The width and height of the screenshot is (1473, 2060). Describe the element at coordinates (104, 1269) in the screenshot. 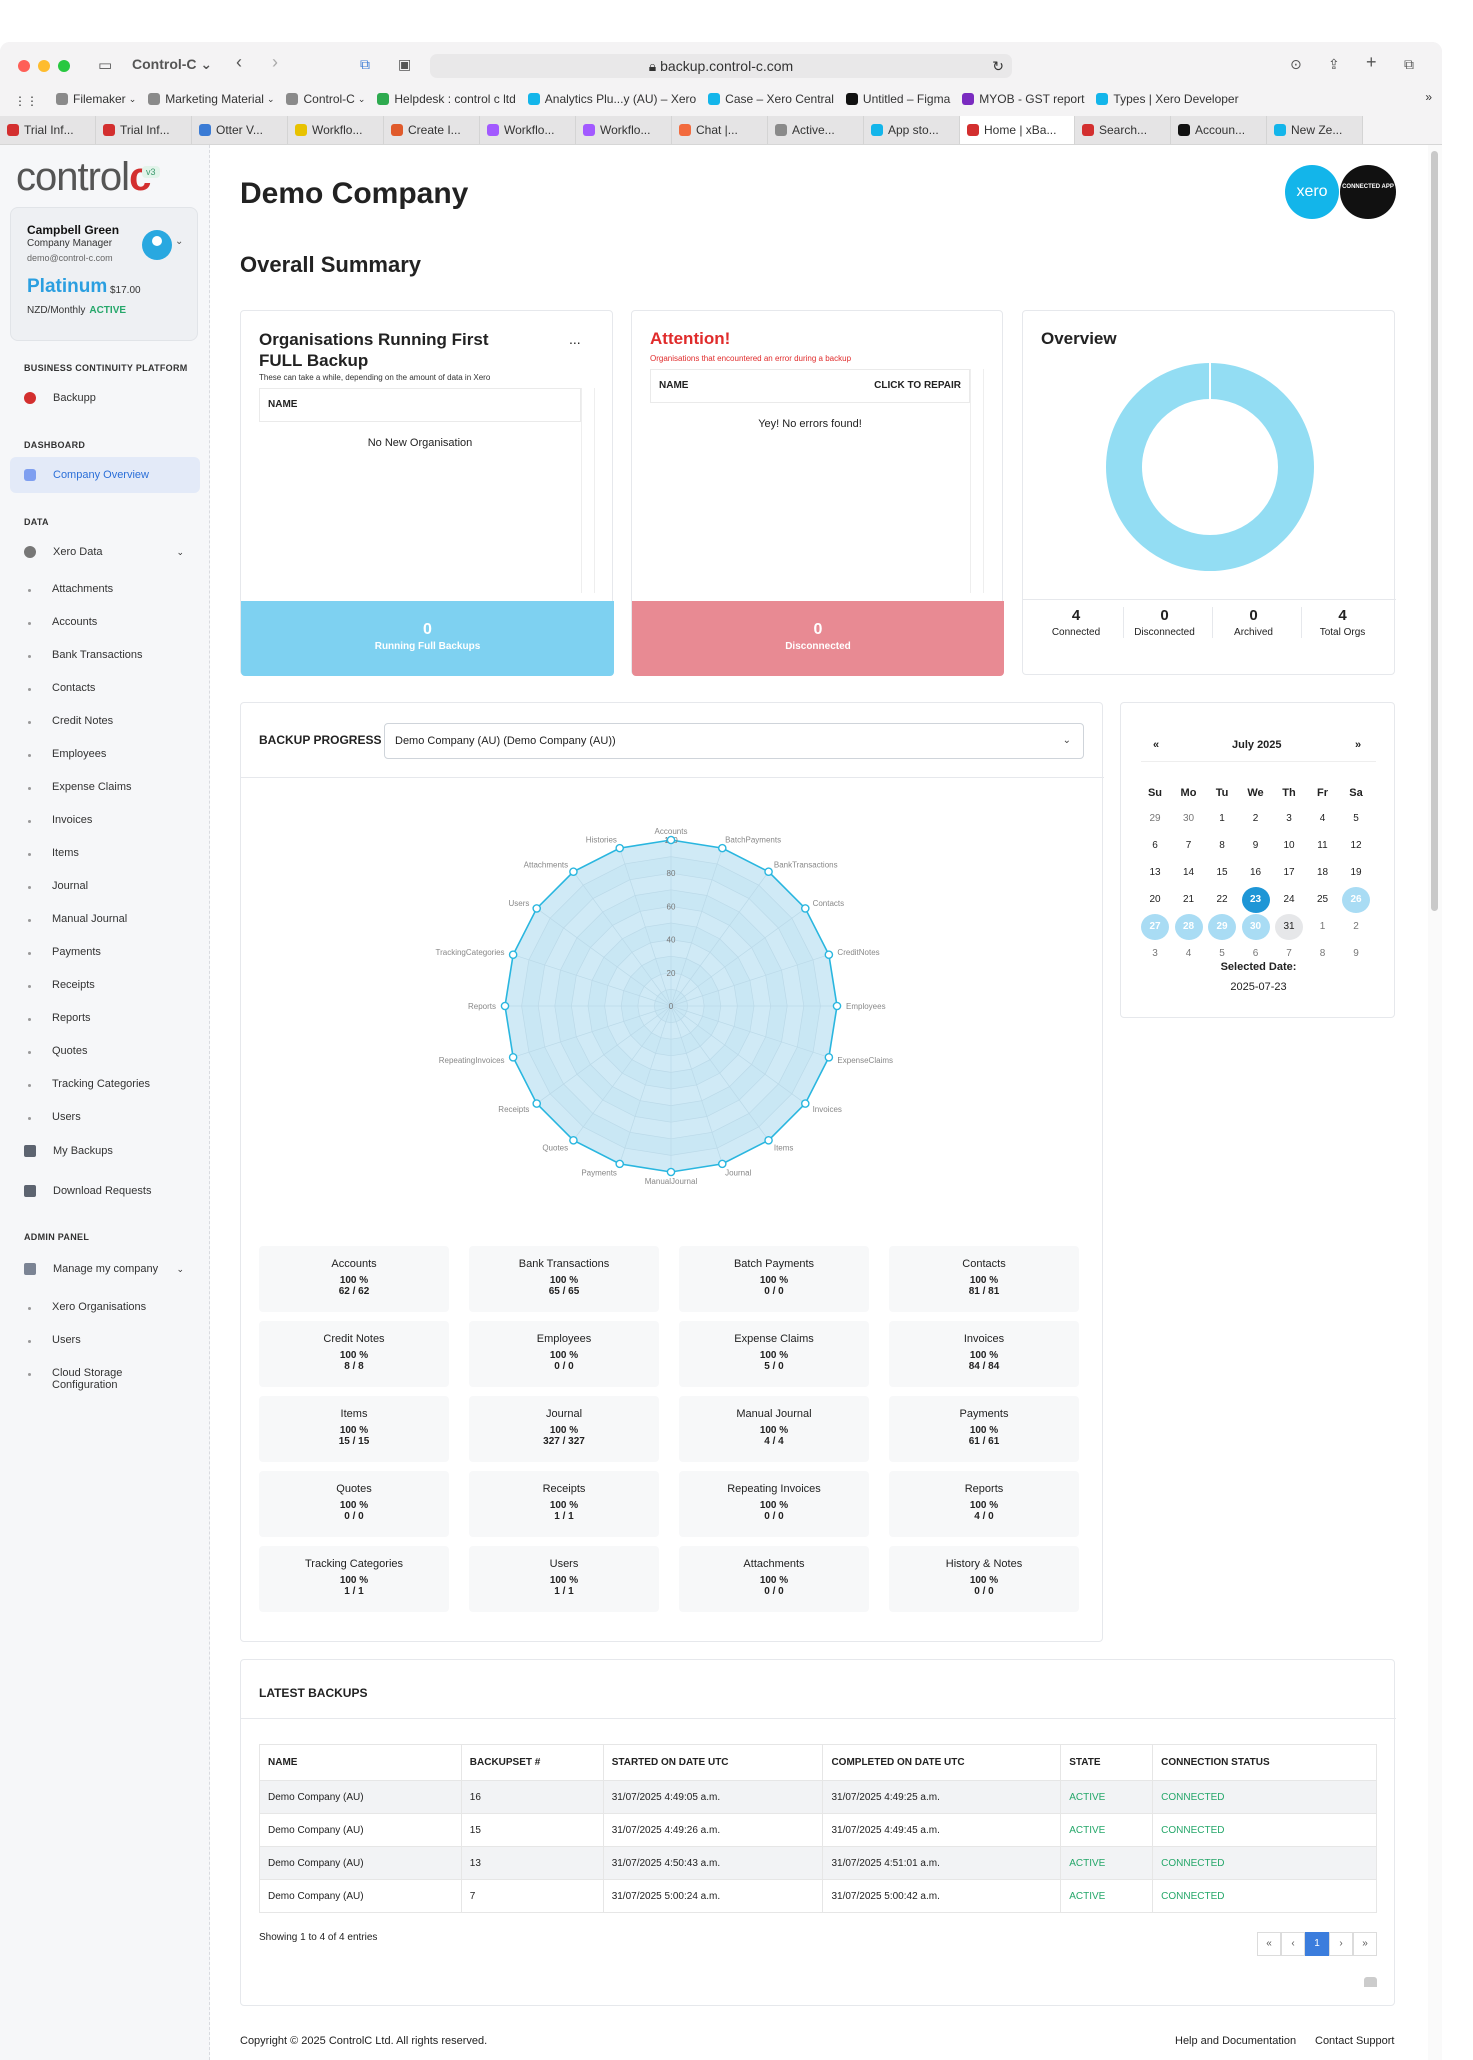

I see `sidebar-item-manage-company: Manage my company ⌄` at that location.